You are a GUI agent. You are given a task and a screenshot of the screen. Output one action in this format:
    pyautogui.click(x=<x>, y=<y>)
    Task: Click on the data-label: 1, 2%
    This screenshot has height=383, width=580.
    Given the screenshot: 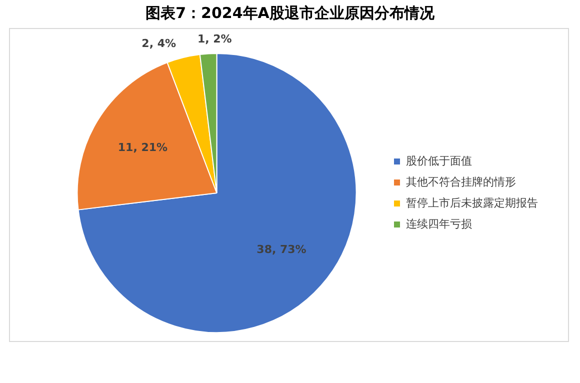 What is the action you would take?
    pyautogui.click(x=214, y=39)
    